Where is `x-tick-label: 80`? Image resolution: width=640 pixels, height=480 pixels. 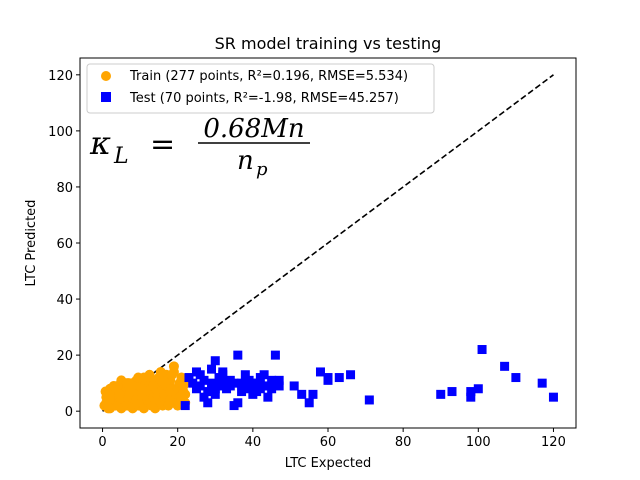
x-tick-label: 80 is located at coordinates (403, 442).